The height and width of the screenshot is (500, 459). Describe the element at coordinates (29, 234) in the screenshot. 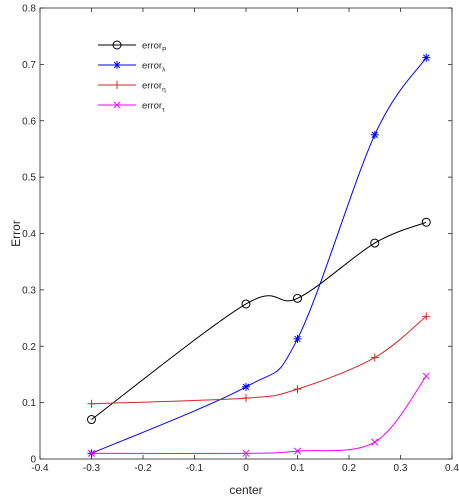

I see `y-tick-label: 0.4` at that location.